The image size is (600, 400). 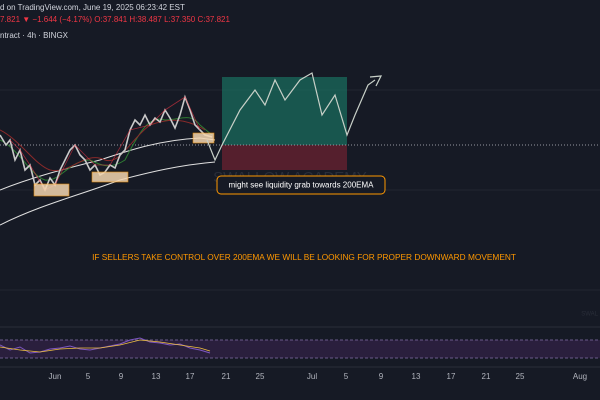 I want to click on x-tick-label: Aug, so click(x=580, y=376).